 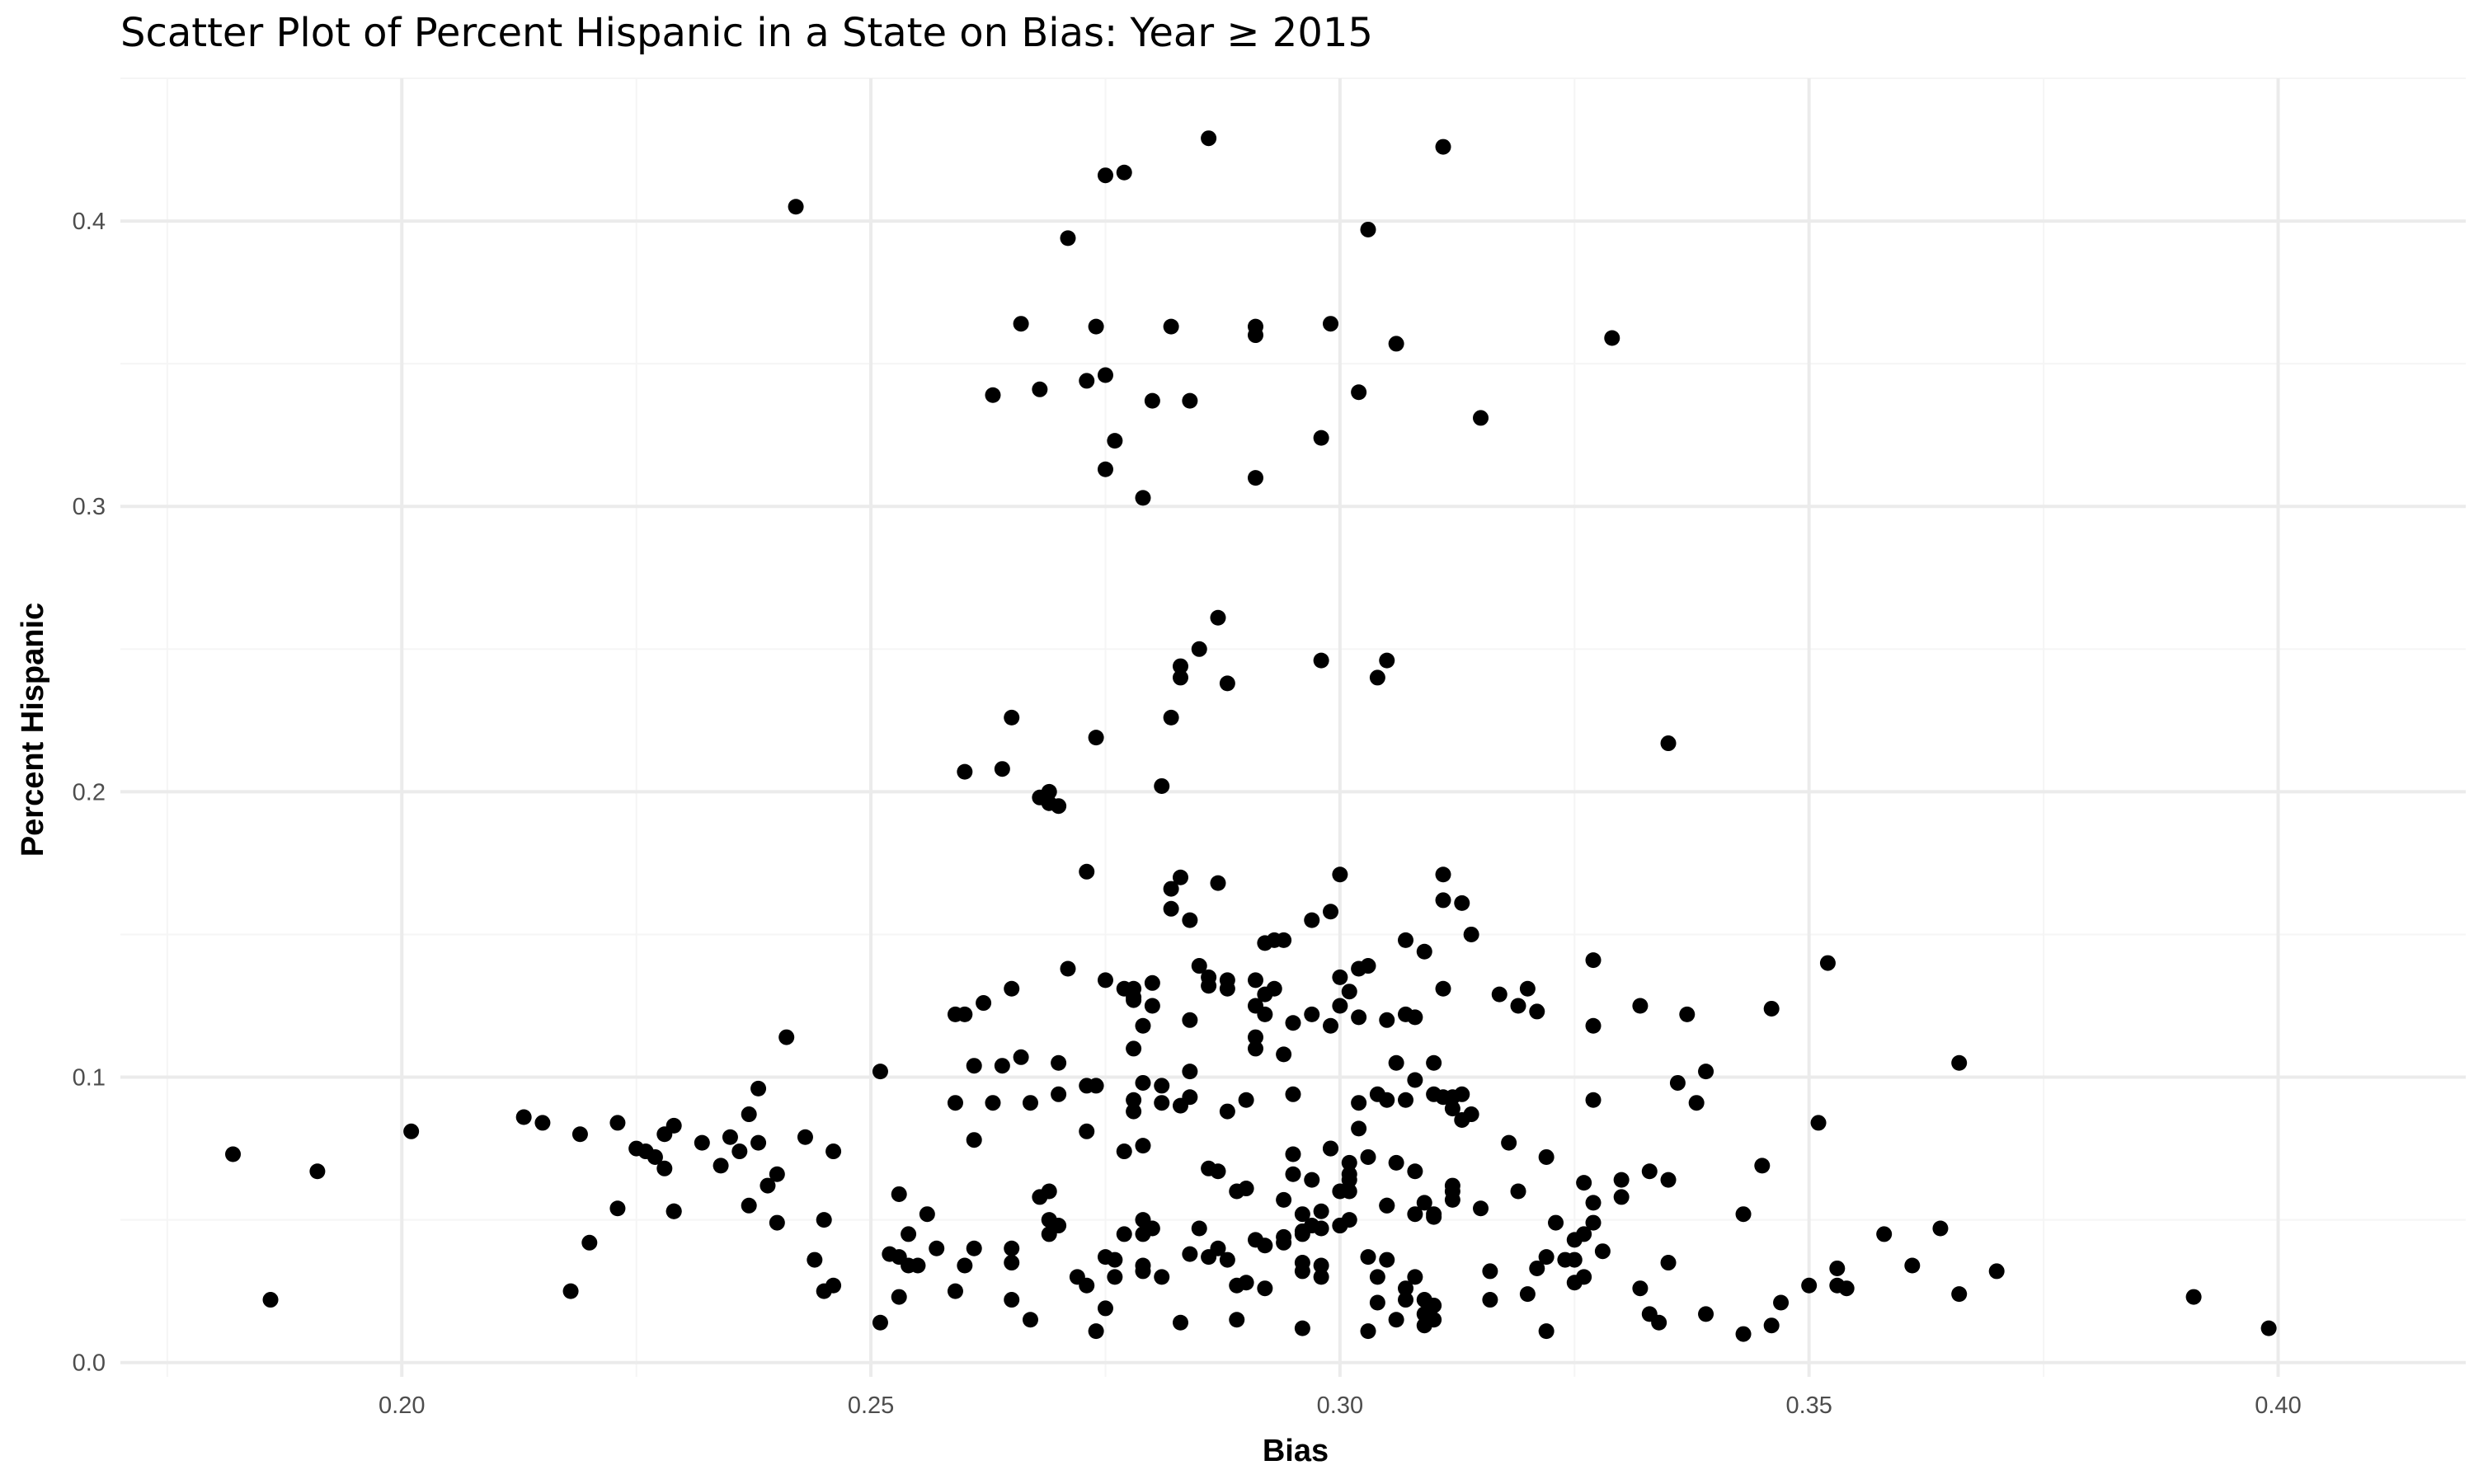 What do you see at coordinates (89, 507) in the screenshot?
I see `y-tick-label: 0.3` at bounding box center [89, 507].